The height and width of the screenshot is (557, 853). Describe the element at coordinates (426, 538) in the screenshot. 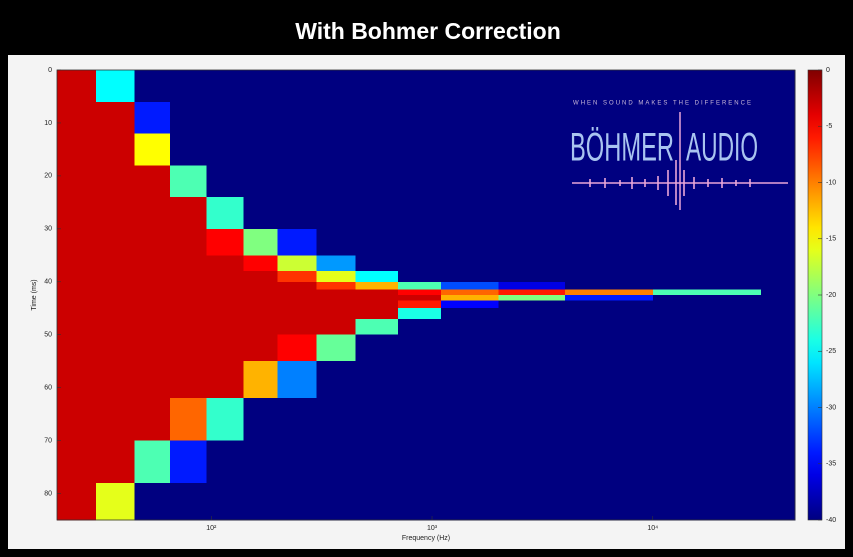

I see `x-axis-label: Frequency (Hz)` at that location.